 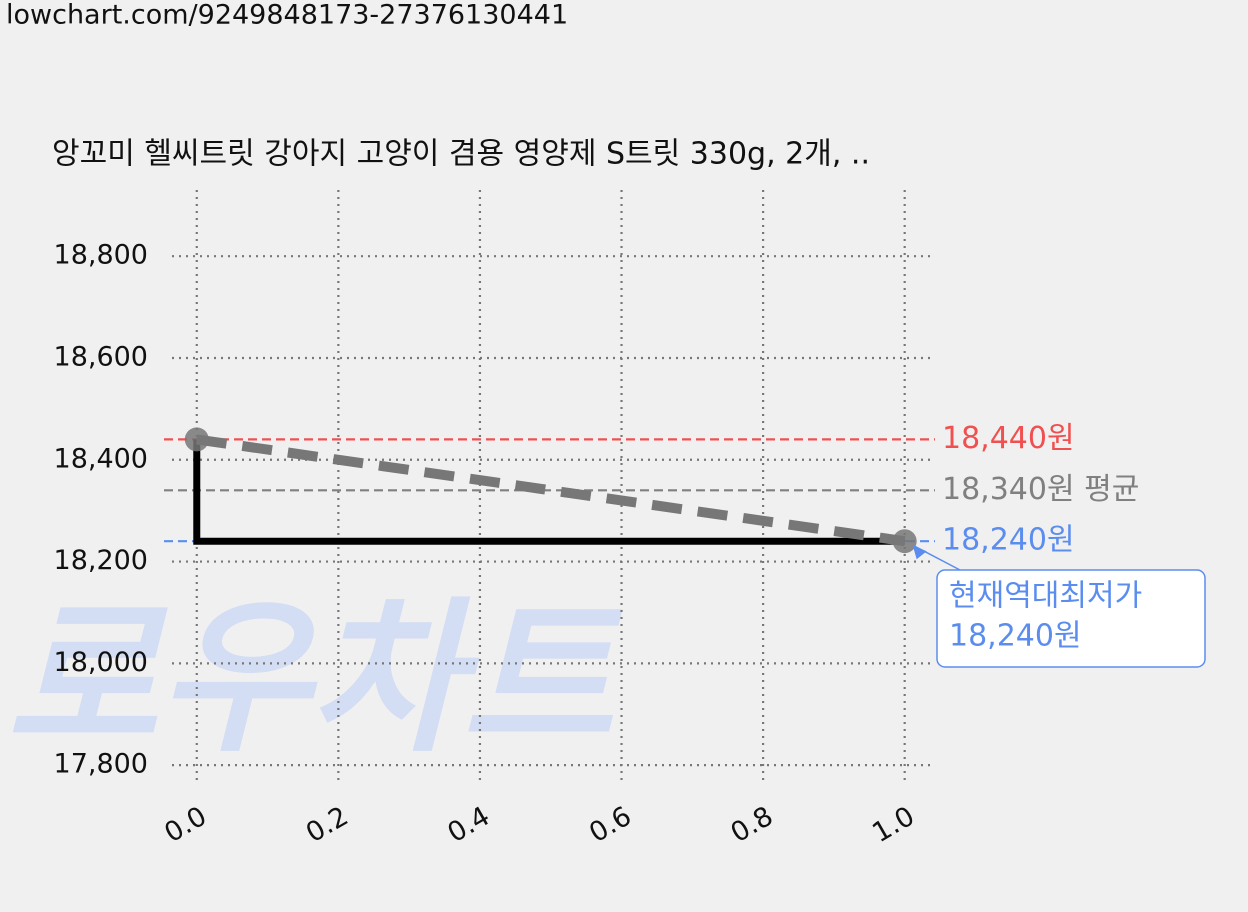 I want to click on annotation-arrowhead, so click(x=919, y=552).